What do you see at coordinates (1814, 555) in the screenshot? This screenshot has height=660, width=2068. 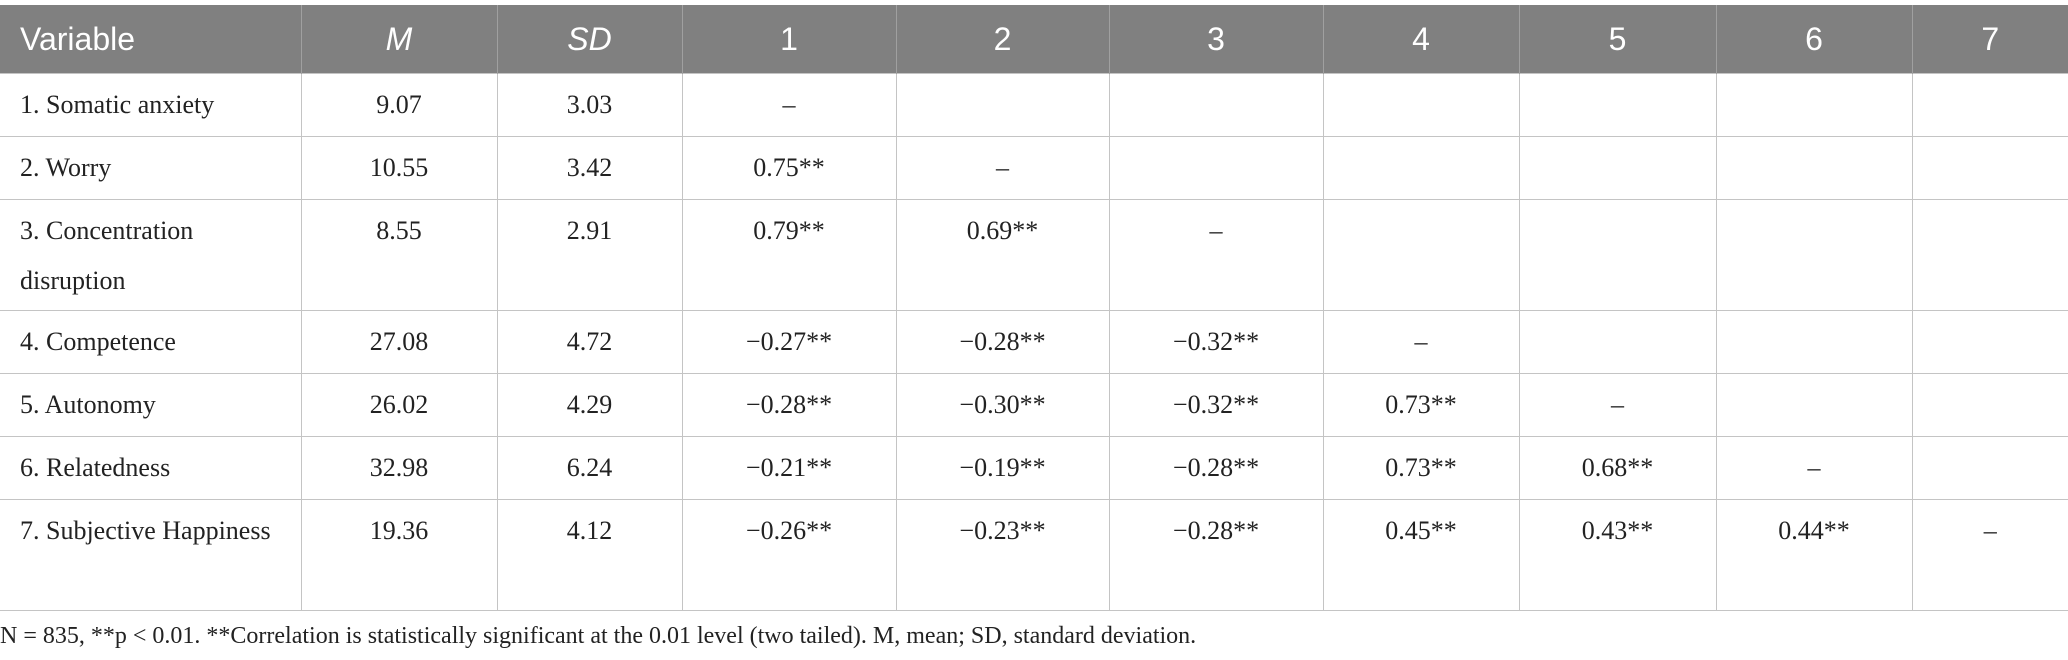 I see `table-cell: 0.44**` at bounding box center [1814, 555].